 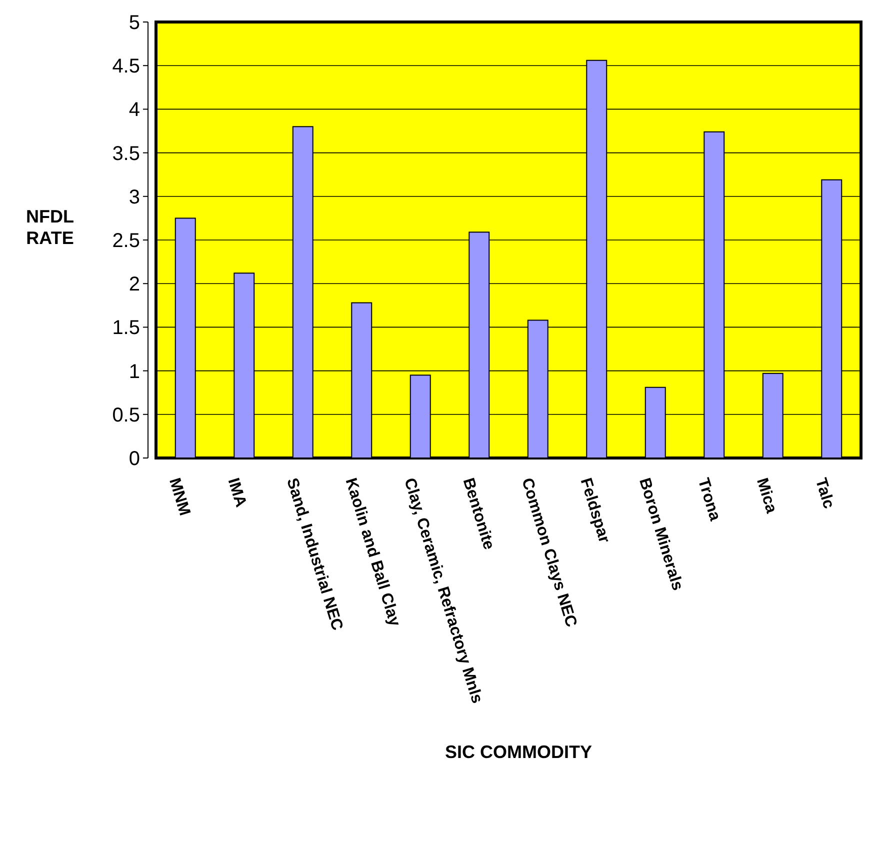 What do you see at coordinates (134, 197) in the screenshot?
I see `y-tick-label: 3` at bounding box center [134, 197].